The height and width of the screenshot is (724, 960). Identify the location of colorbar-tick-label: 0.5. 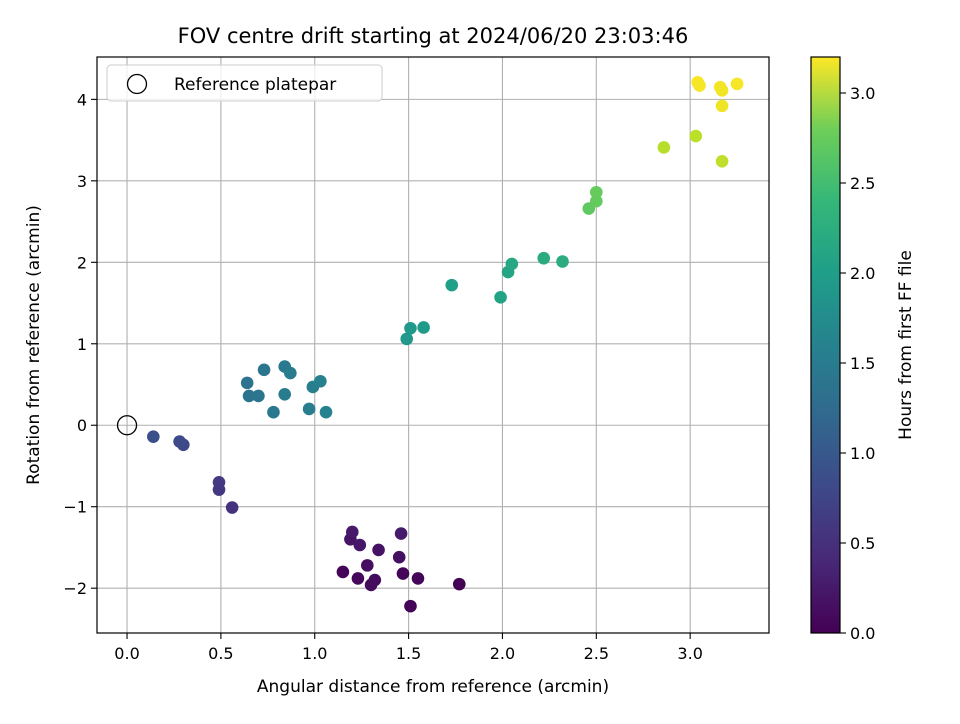
(862, 543).